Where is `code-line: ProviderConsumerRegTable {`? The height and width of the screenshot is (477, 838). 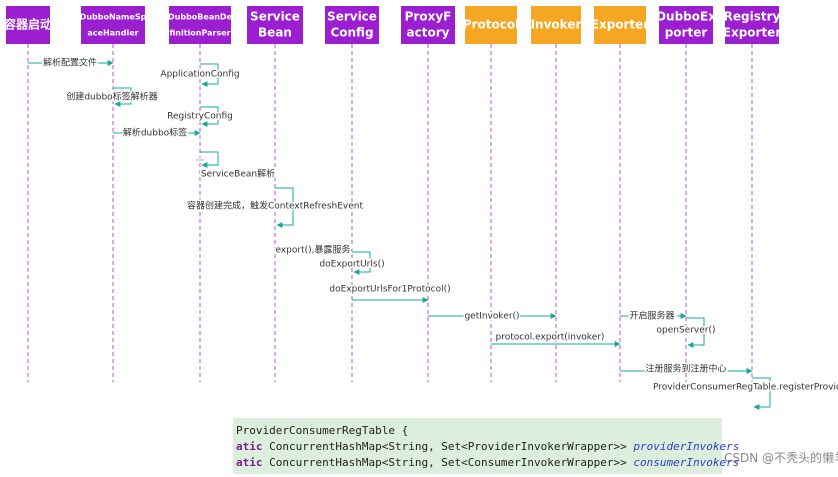
code-line: ProviderConsumerRegTable { is located at coordinates (322, 430).